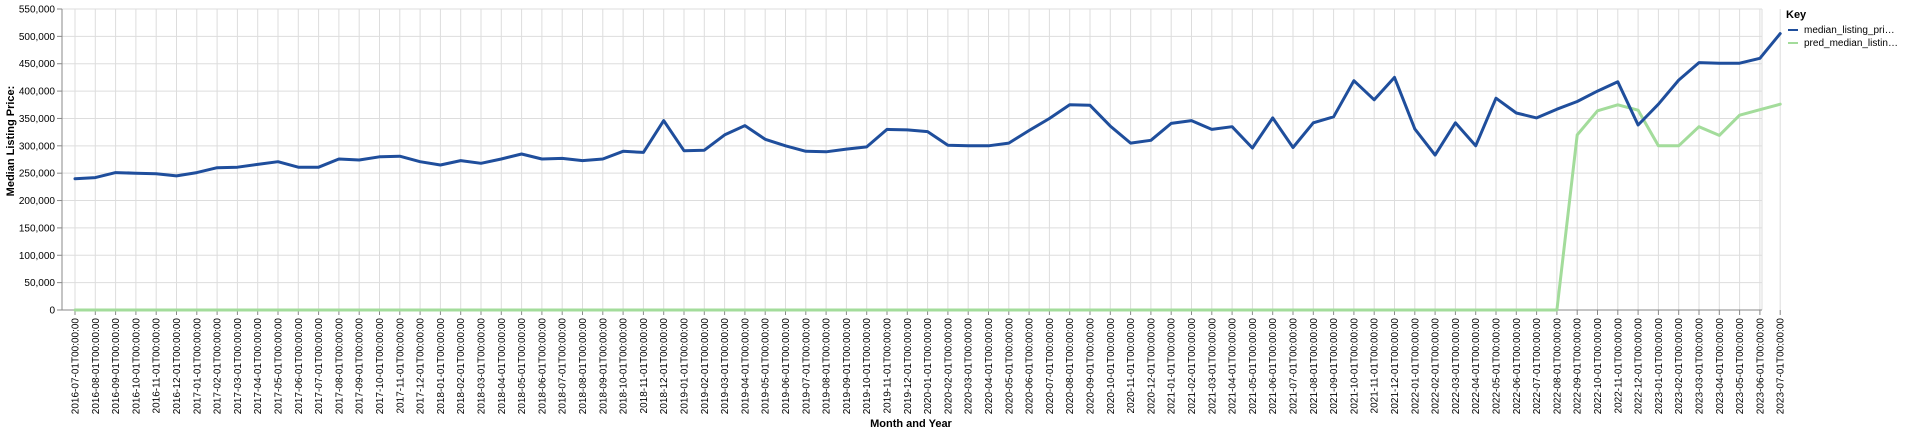 This screenshot has height=434, width=1920. What do you see at coordinates (1151, 366) in the screenshot?
I see `x-tick-label: 2020-12-01T00:00:00` at bounding box center [1151, 366].